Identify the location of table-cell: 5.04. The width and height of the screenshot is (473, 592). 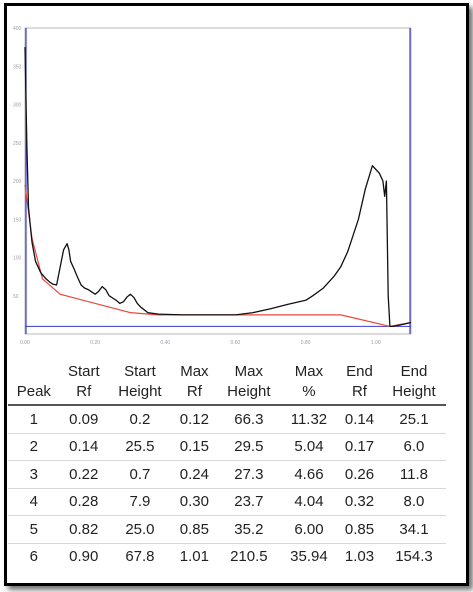
(309, 447).